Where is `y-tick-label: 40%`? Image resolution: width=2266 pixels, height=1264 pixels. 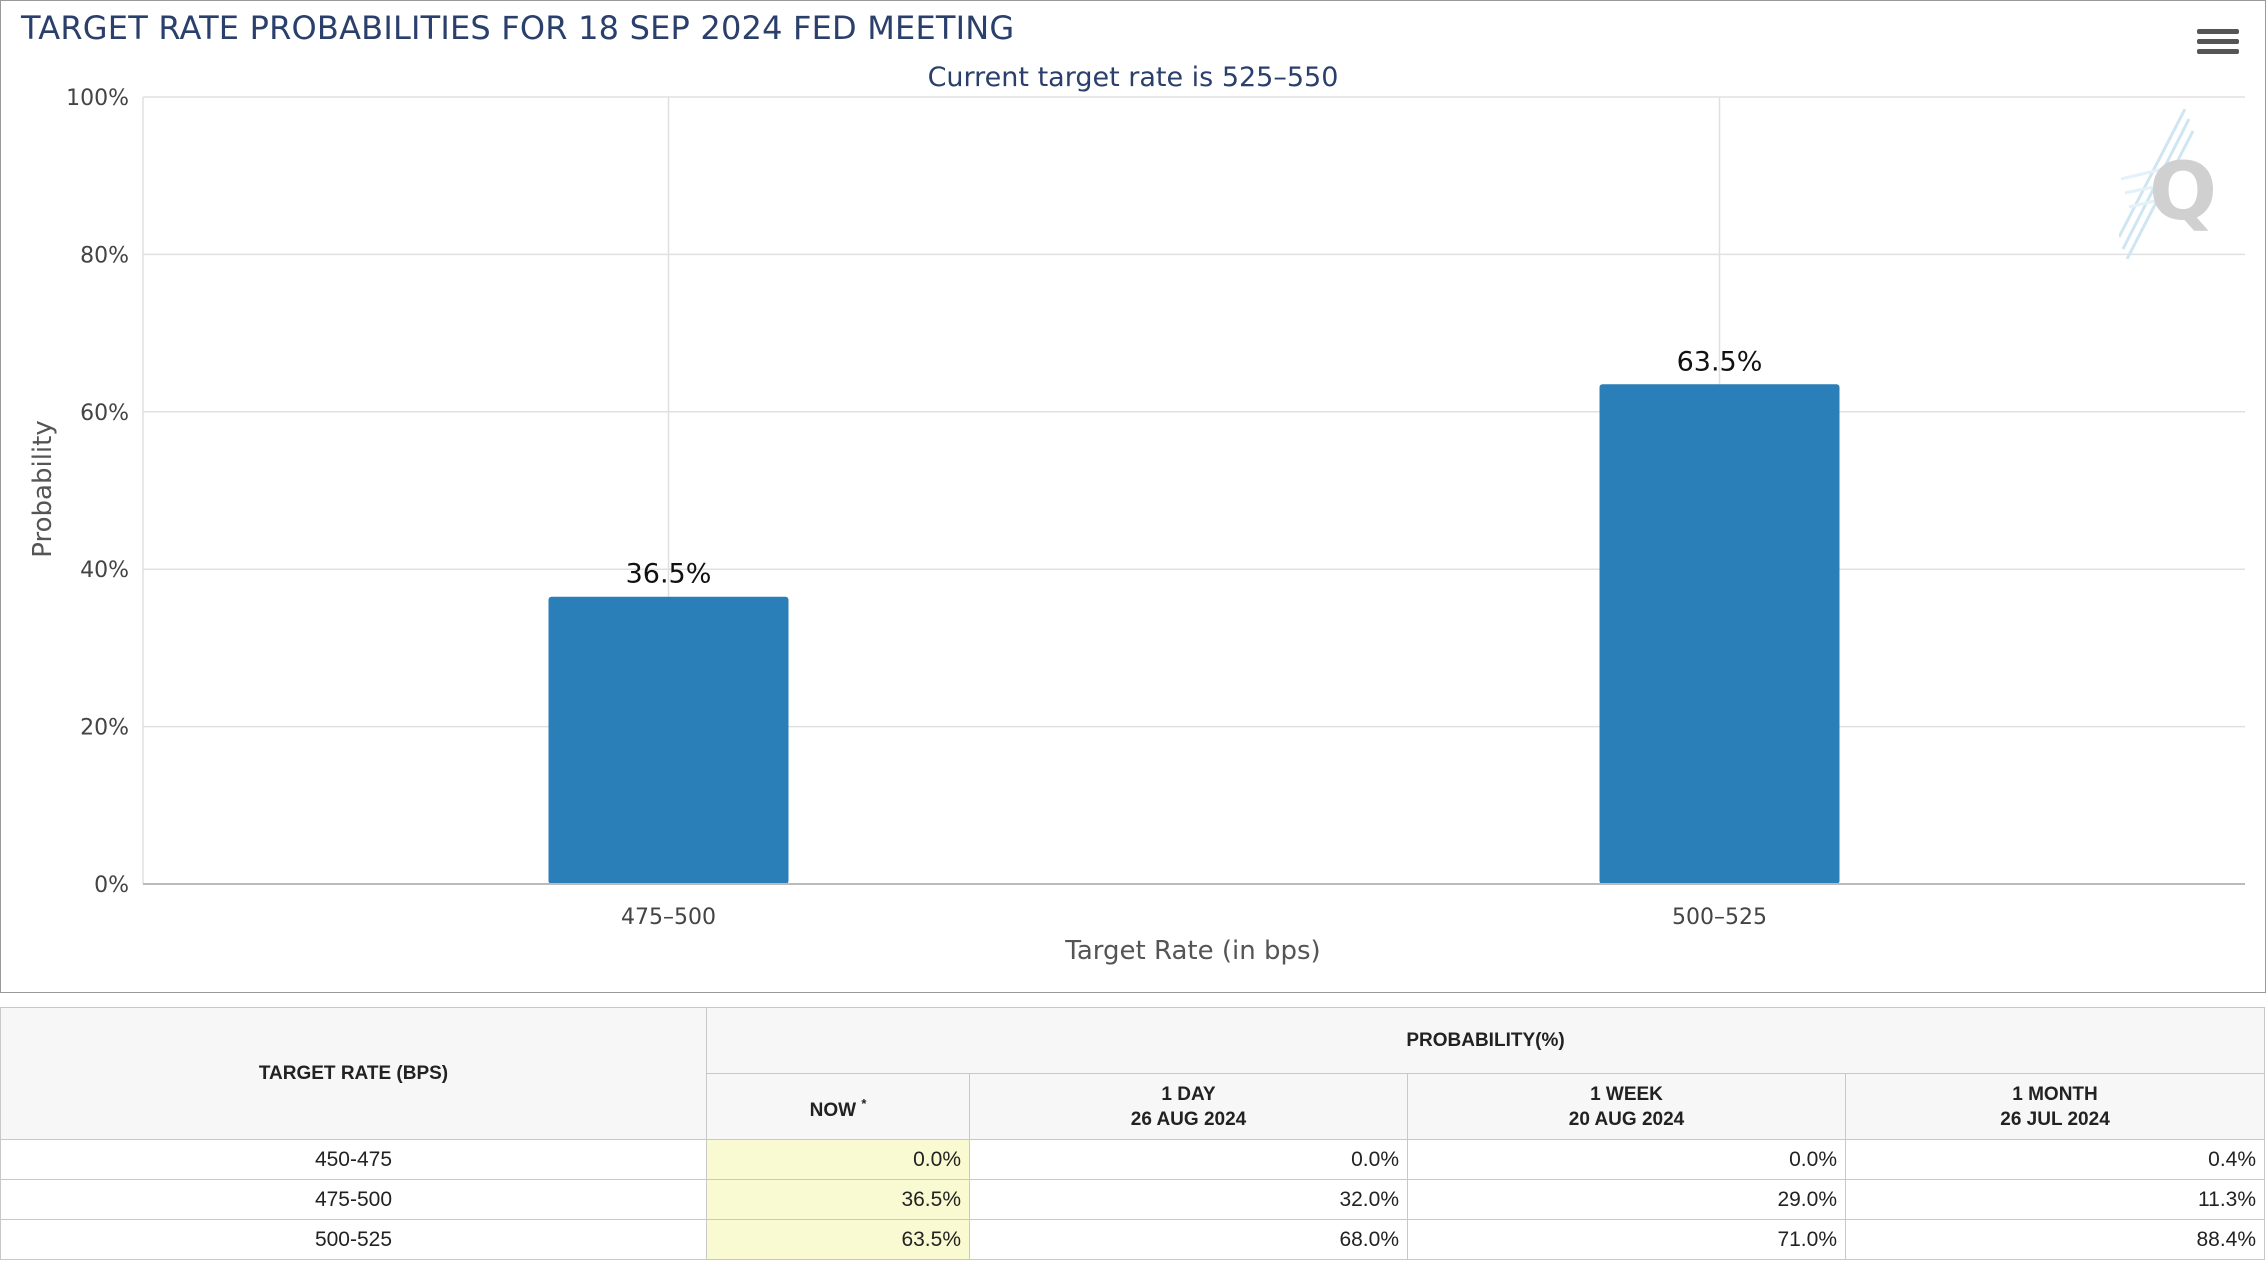
y-tick-label: 40% is located at coordinates (104, 570).